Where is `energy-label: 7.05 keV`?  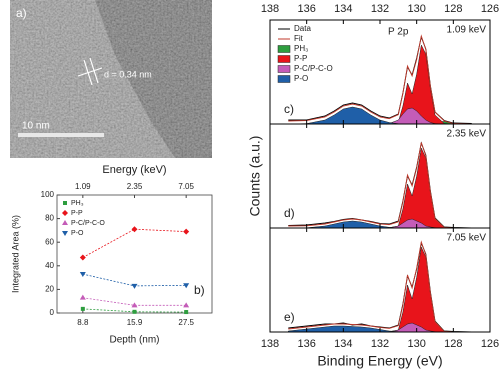 energy-label: 7.05 keV is located at coordinates (467, 238).